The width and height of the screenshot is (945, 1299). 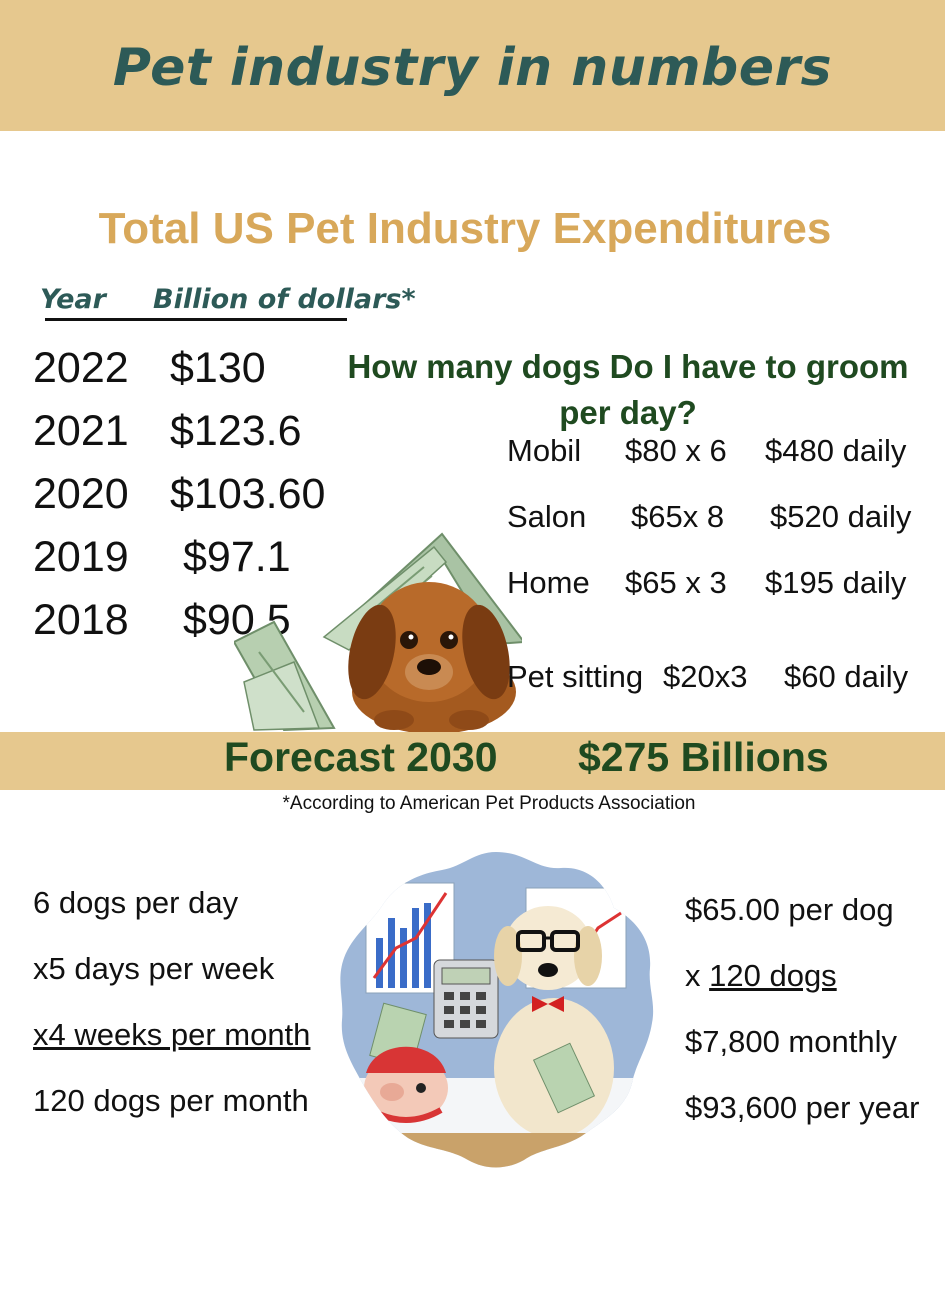 I want to click on year-2021: 2021, so click(x=81, y=431).